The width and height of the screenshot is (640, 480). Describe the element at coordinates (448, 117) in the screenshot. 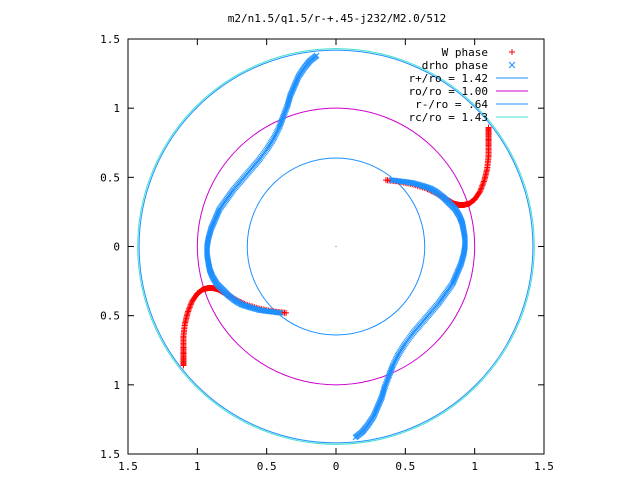

I see `legend-label-5: rc/ro = 1.43` at that location.